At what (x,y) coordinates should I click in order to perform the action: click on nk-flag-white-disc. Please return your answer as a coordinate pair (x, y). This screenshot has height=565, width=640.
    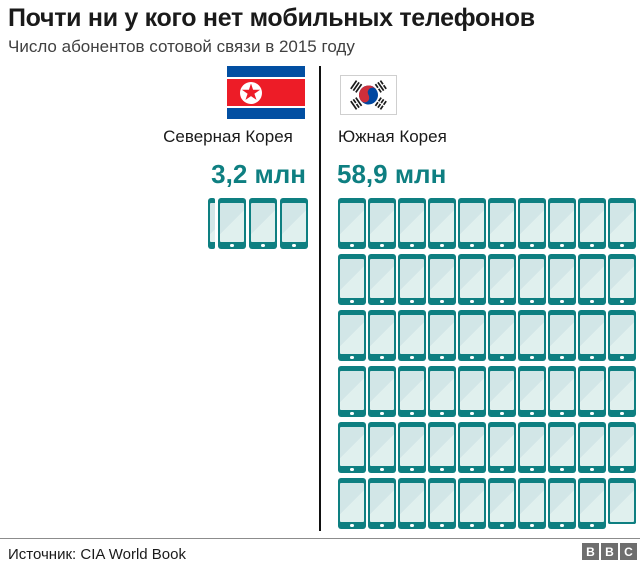
    Looking at the image, I should click on (251, 92).